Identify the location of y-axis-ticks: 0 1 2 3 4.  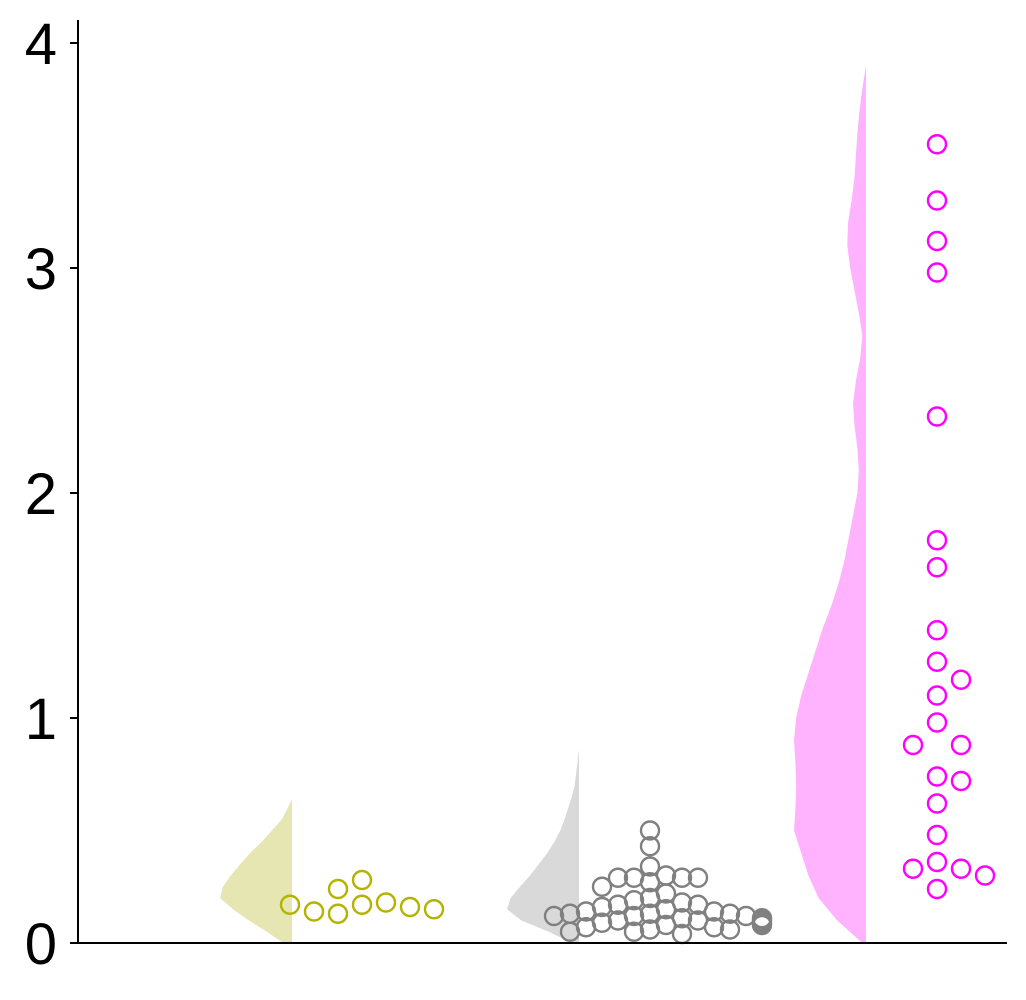
(51, 494).